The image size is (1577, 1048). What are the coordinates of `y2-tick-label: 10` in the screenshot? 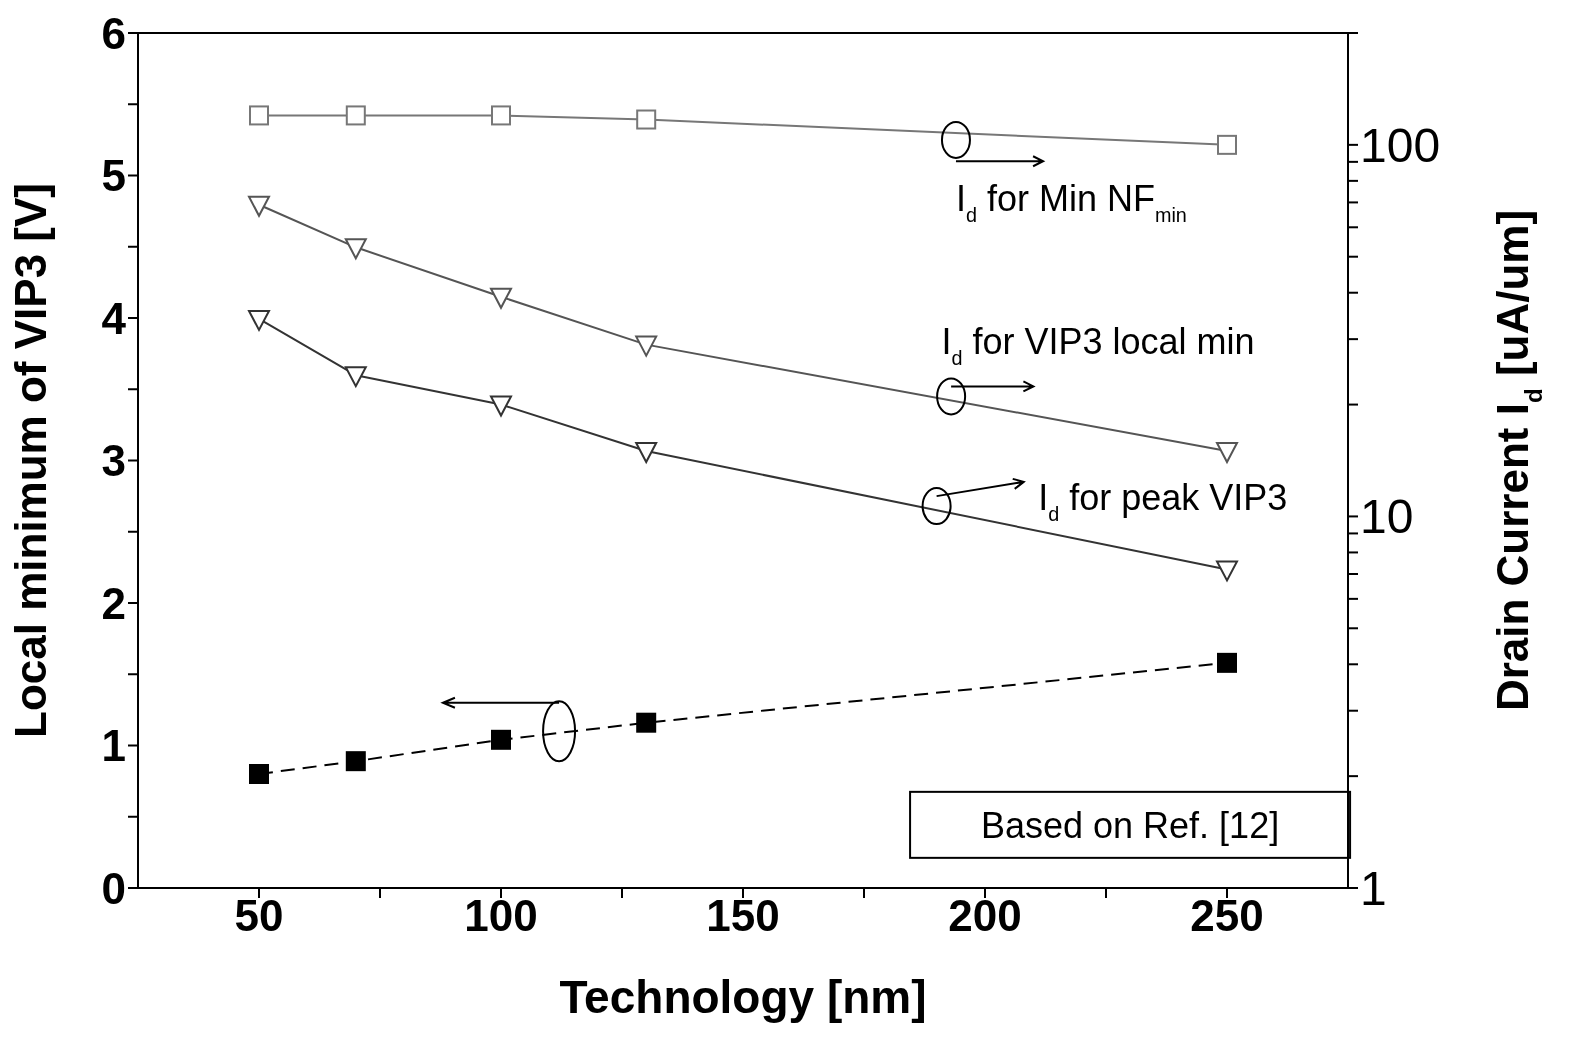 It's located at (1387, 517).